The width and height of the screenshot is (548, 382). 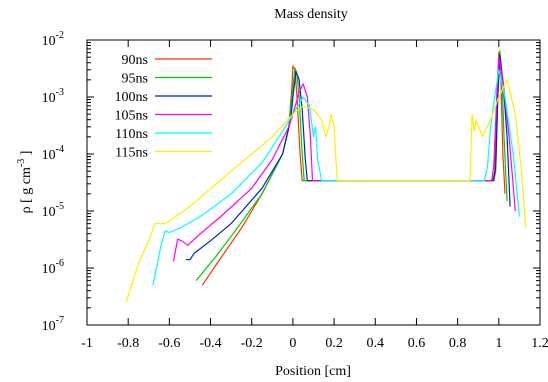 What do you see at coordinates (292, 343) in the screenshot?
I see `x-tick-label: 0` at bounding box center [292, 343].